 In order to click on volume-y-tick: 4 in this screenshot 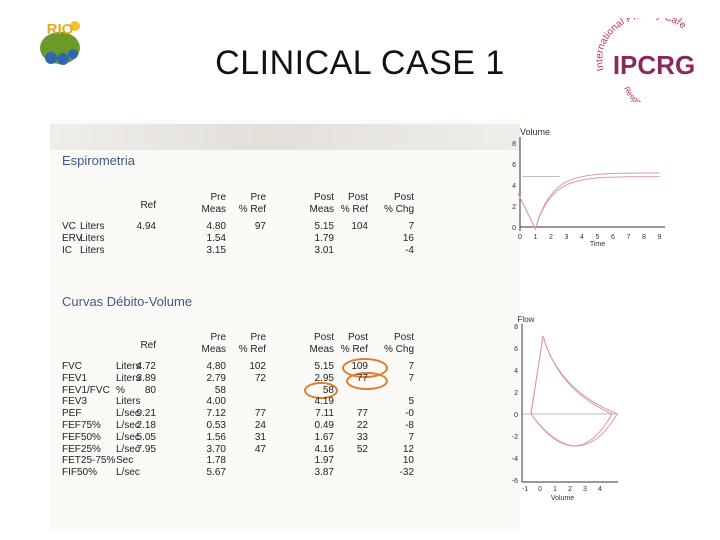, I will do `click(514, 186)`.